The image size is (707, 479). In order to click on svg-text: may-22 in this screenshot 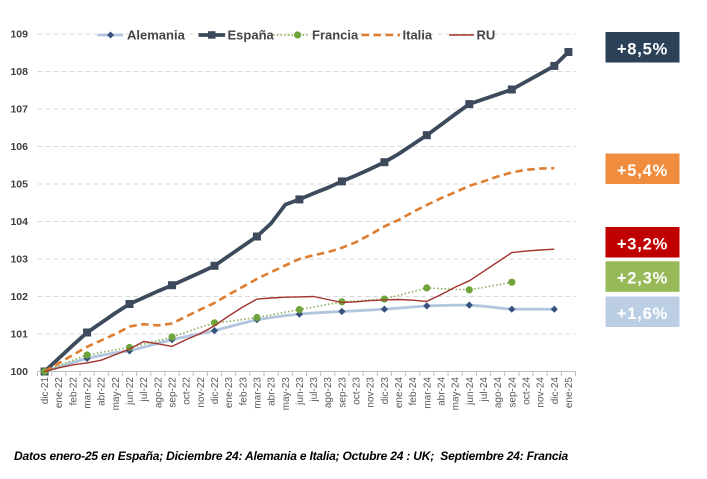, I will do `click(116, 394)`.